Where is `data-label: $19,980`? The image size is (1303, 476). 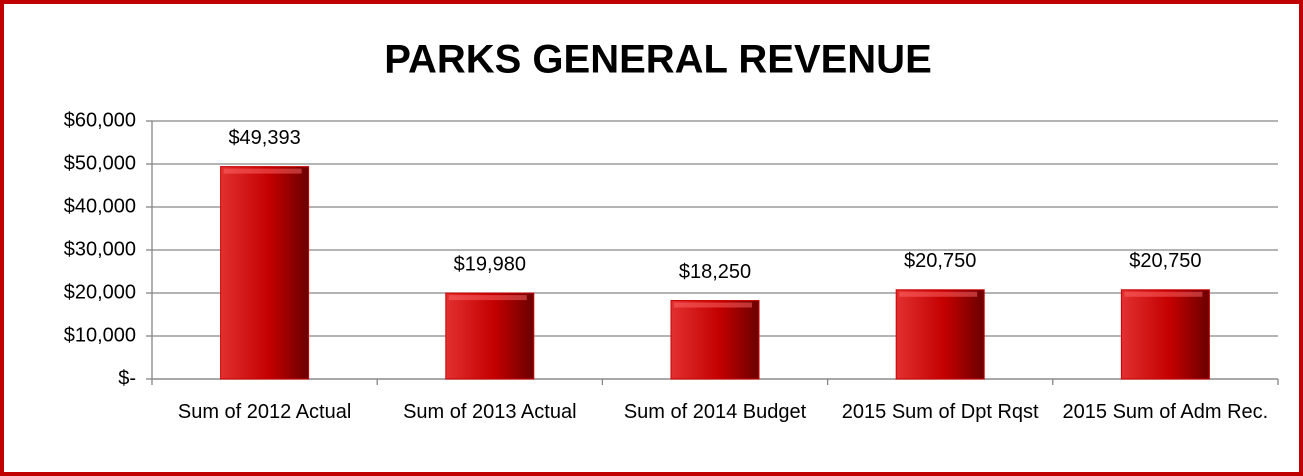 data-label: $19,980 is located at coordinates (490, 264).